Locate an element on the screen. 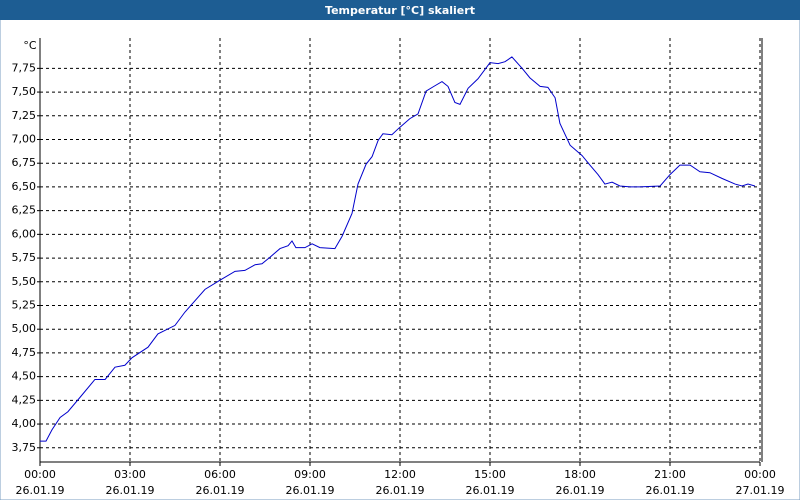 This screenshot has height=500, width=800. y-tick-label: 6,75 is located at coordinates (24, 162).